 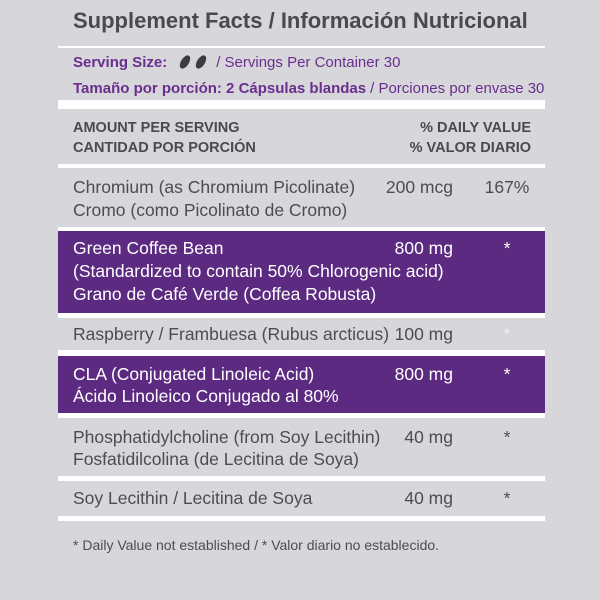 What do you see at coordinates (210, 210) in the screenshot?
I see `nutrient-name-line: Cromo (como Picolinato de Cromo)` at bounding box center [210, 210].